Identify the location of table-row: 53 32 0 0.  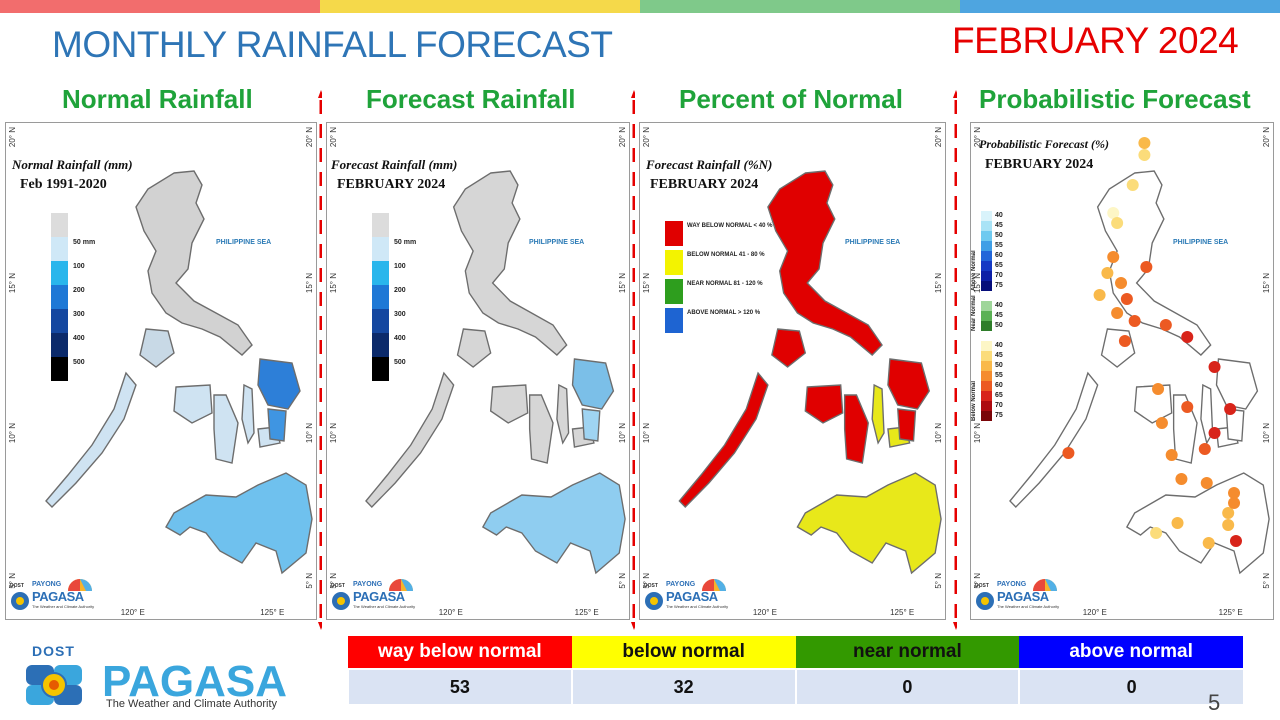
(795, 686).